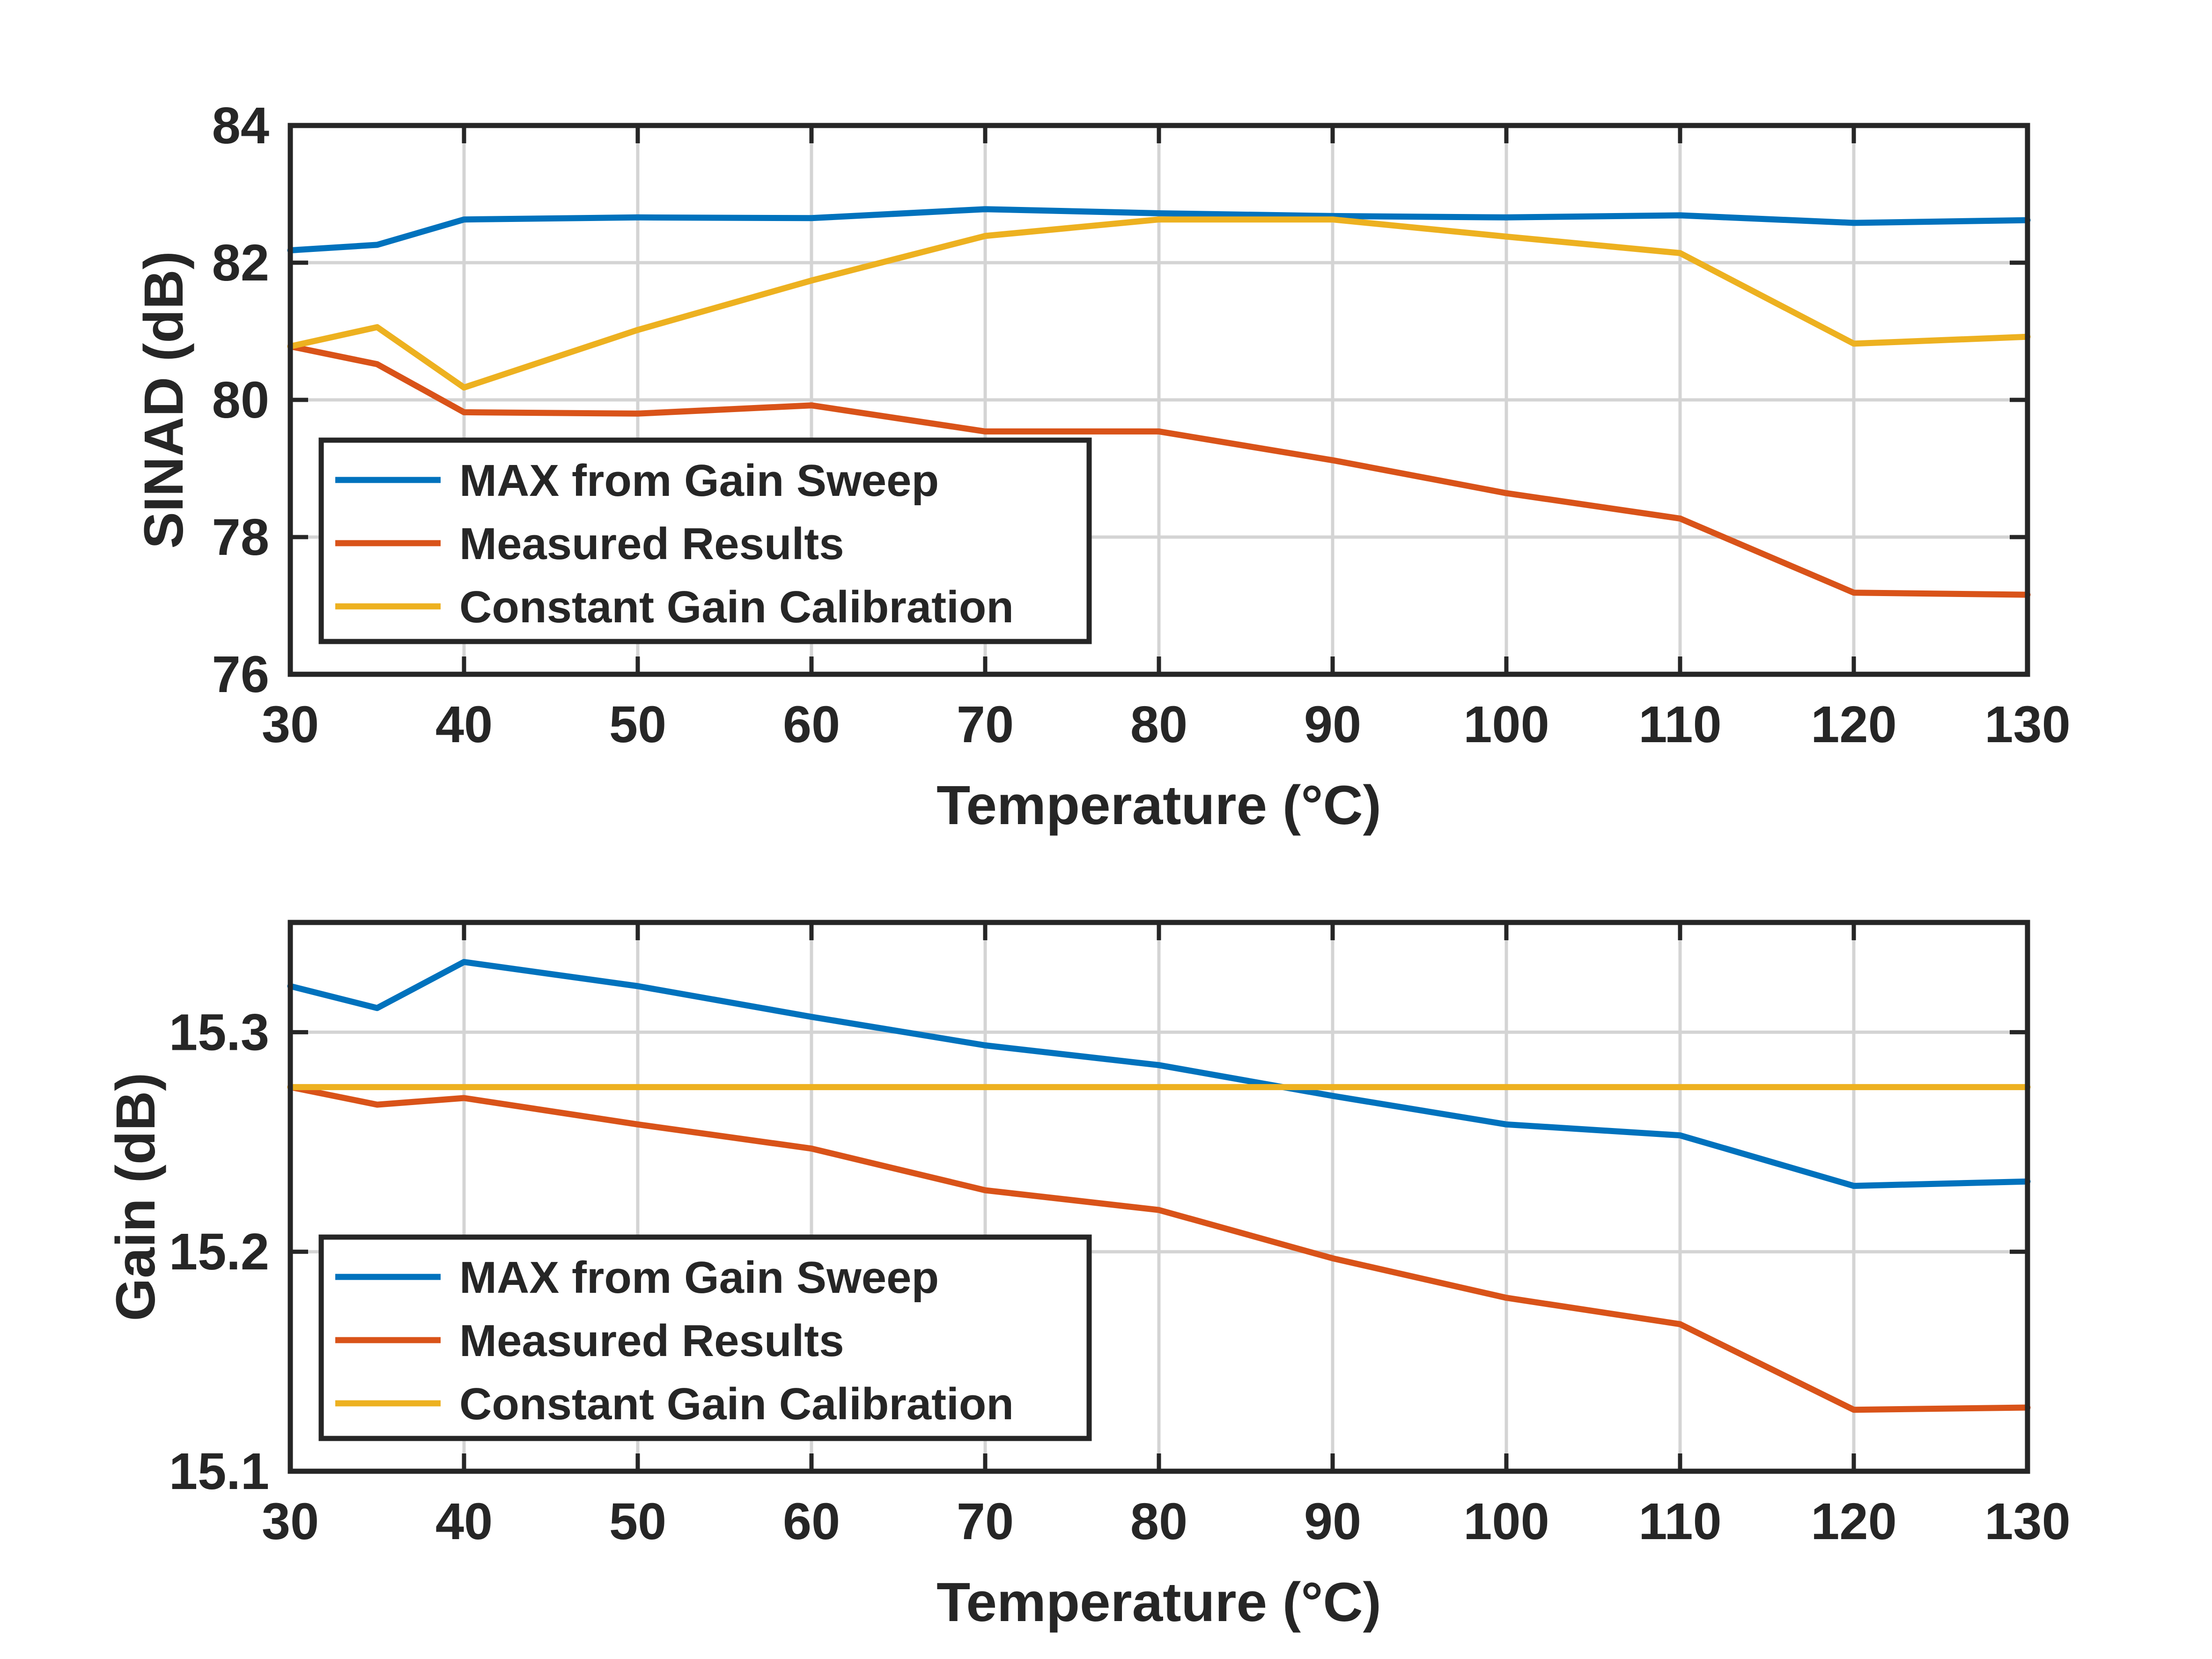  Describe the element at coordinates (240, 674) in the screenshot. I see `y-tick-label: 76` at that location.